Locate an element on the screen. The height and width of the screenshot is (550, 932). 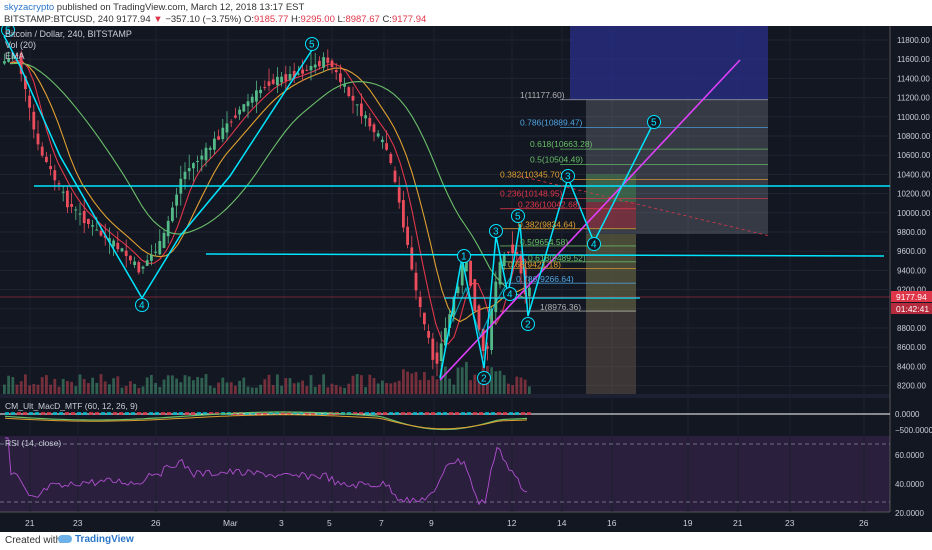
created-with-text: Created with is located at coordinates (33, 540).